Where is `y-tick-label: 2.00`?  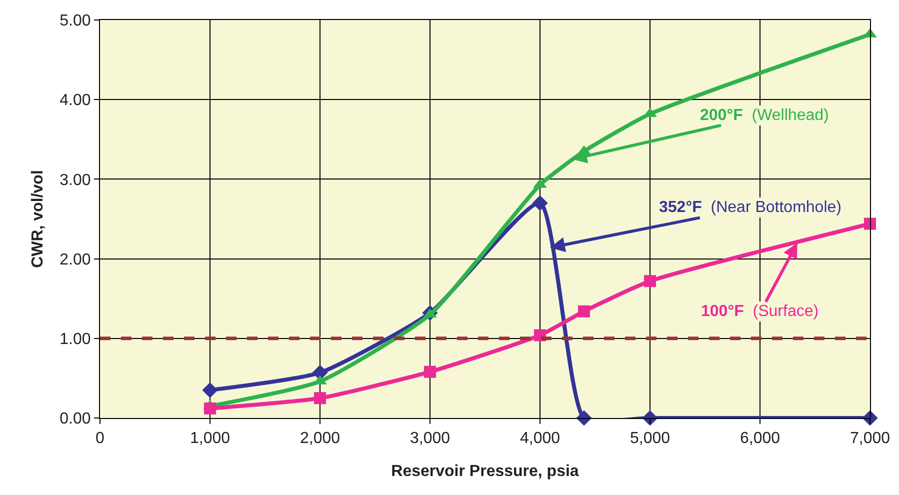
y-tick-label: 2.00 is located at coordinates (75, 259).